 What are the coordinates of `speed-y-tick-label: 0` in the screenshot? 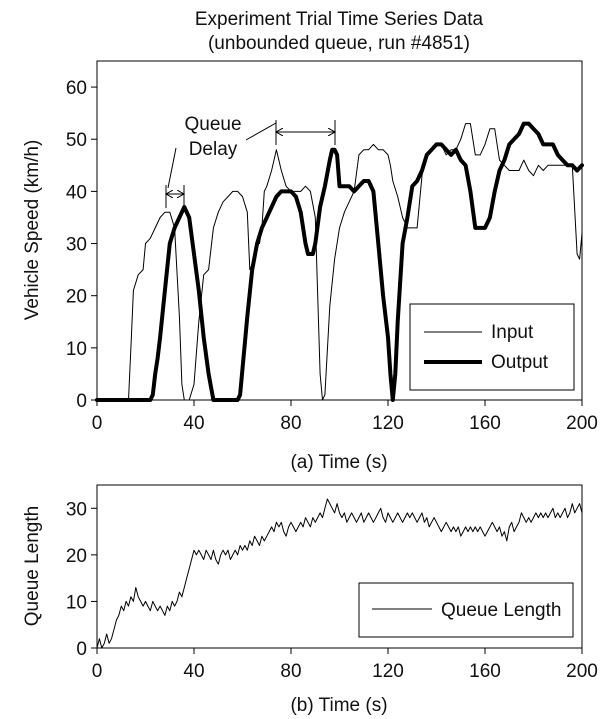 It's located at (81, 401).